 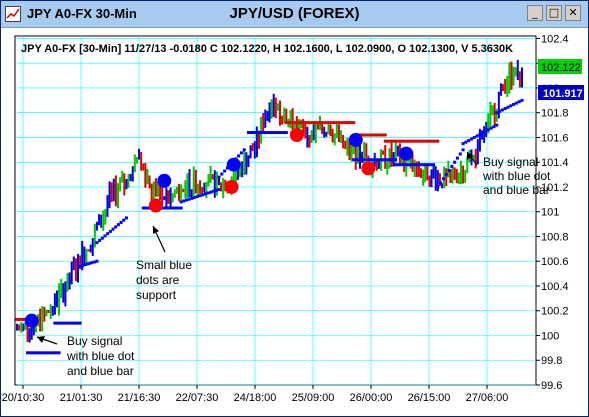 I want to click on annotation-2-line-3: support, so click(x=156, y=295).